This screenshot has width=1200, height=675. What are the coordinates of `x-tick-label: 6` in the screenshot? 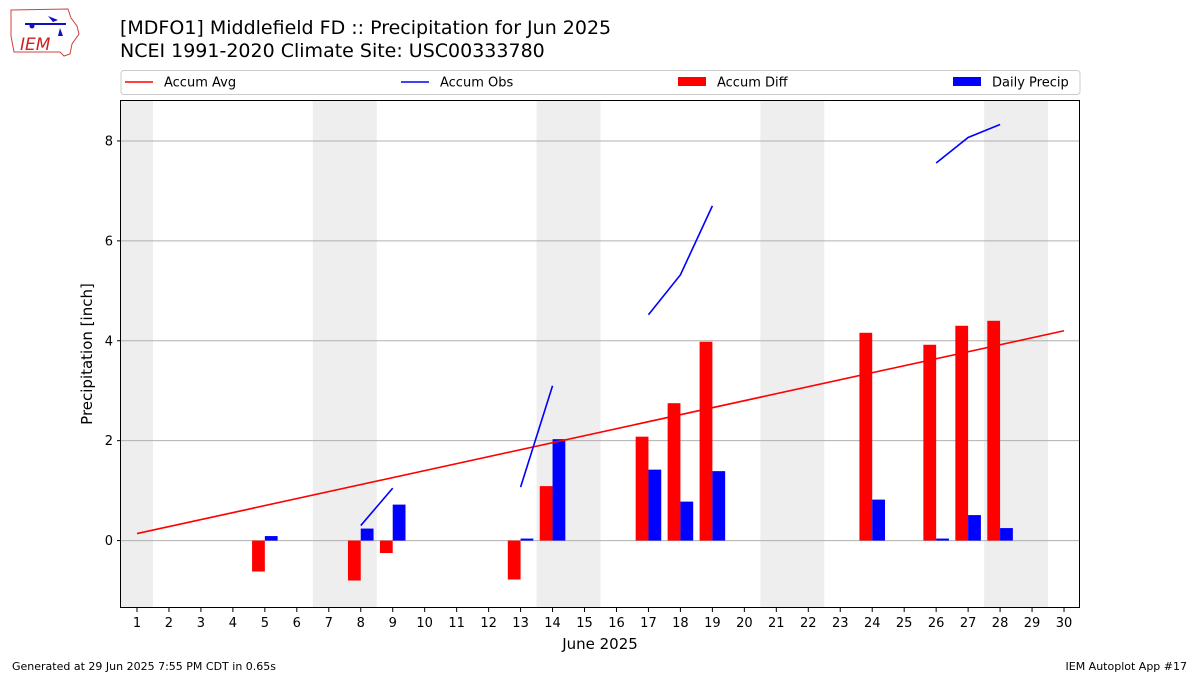 It's located at (297, 623).